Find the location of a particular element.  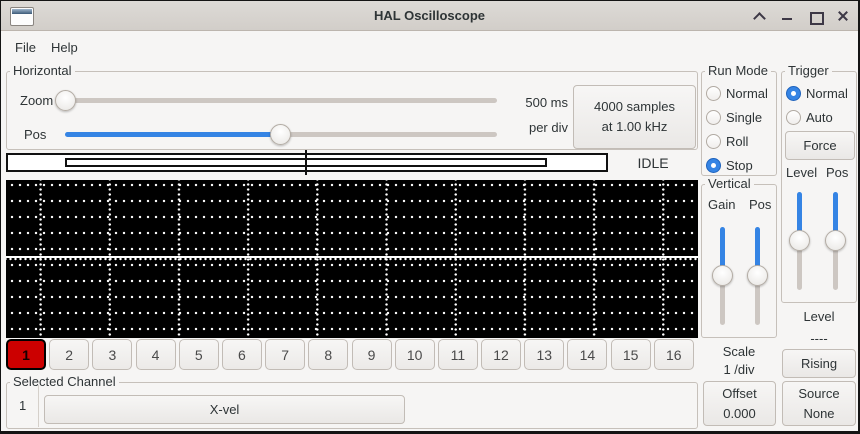

time-per-div-value: 500 ms is located at coordinates (546, 102).